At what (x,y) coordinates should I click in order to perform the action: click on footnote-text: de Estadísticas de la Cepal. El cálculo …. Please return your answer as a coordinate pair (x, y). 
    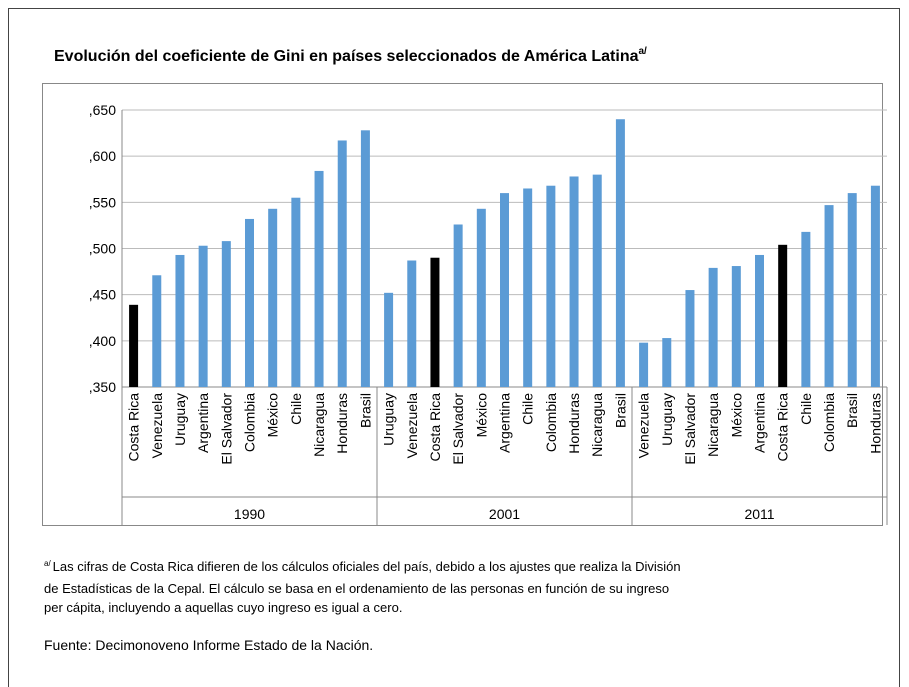
    Looking at the image, I should click on (356, 588).